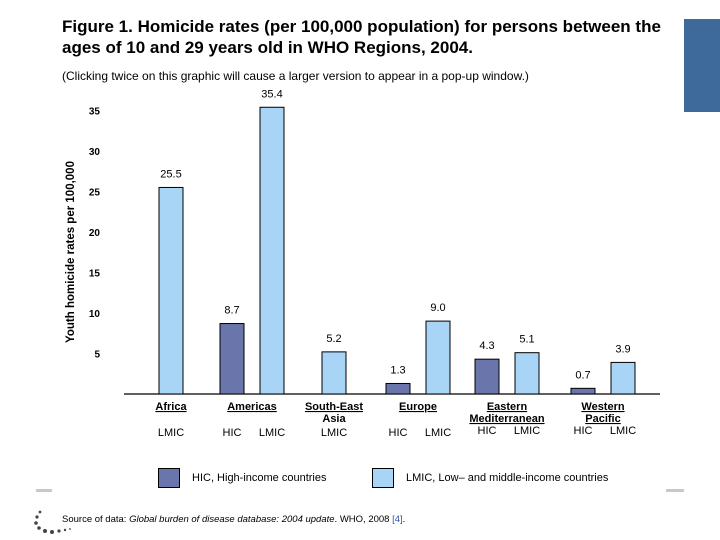 The width and height of the screenshot is (720, 540). I want to click on bar-value-label: 35.4, so click(271, 94).